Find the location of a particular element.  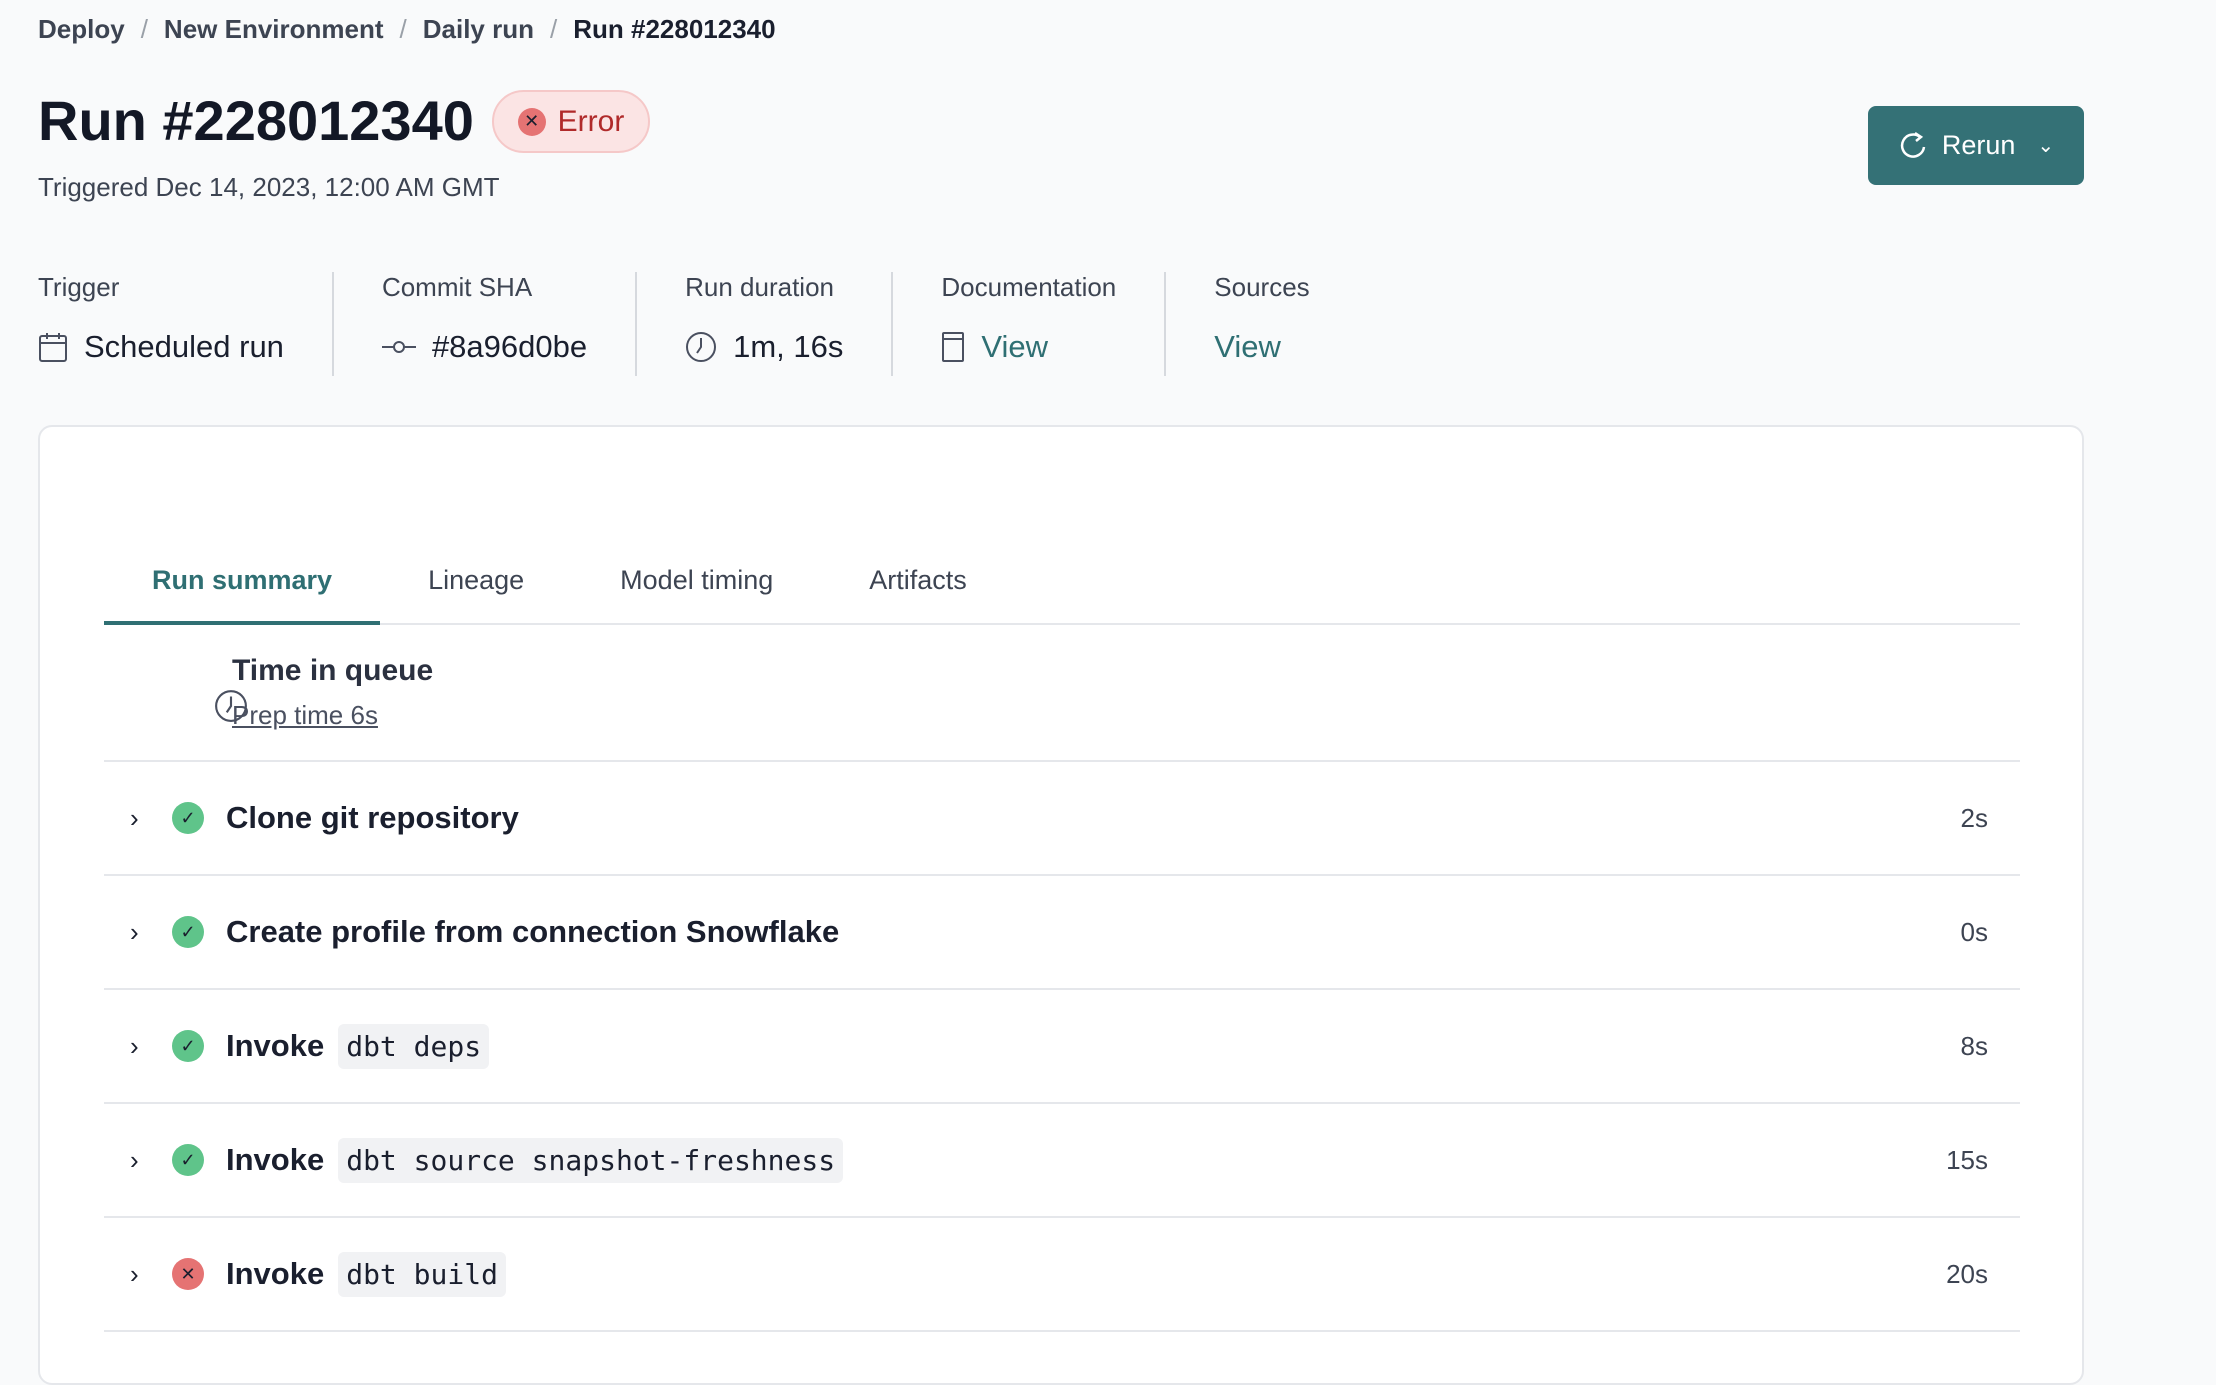

rerun-label: Rerun is located at coordinates (1978, 145).